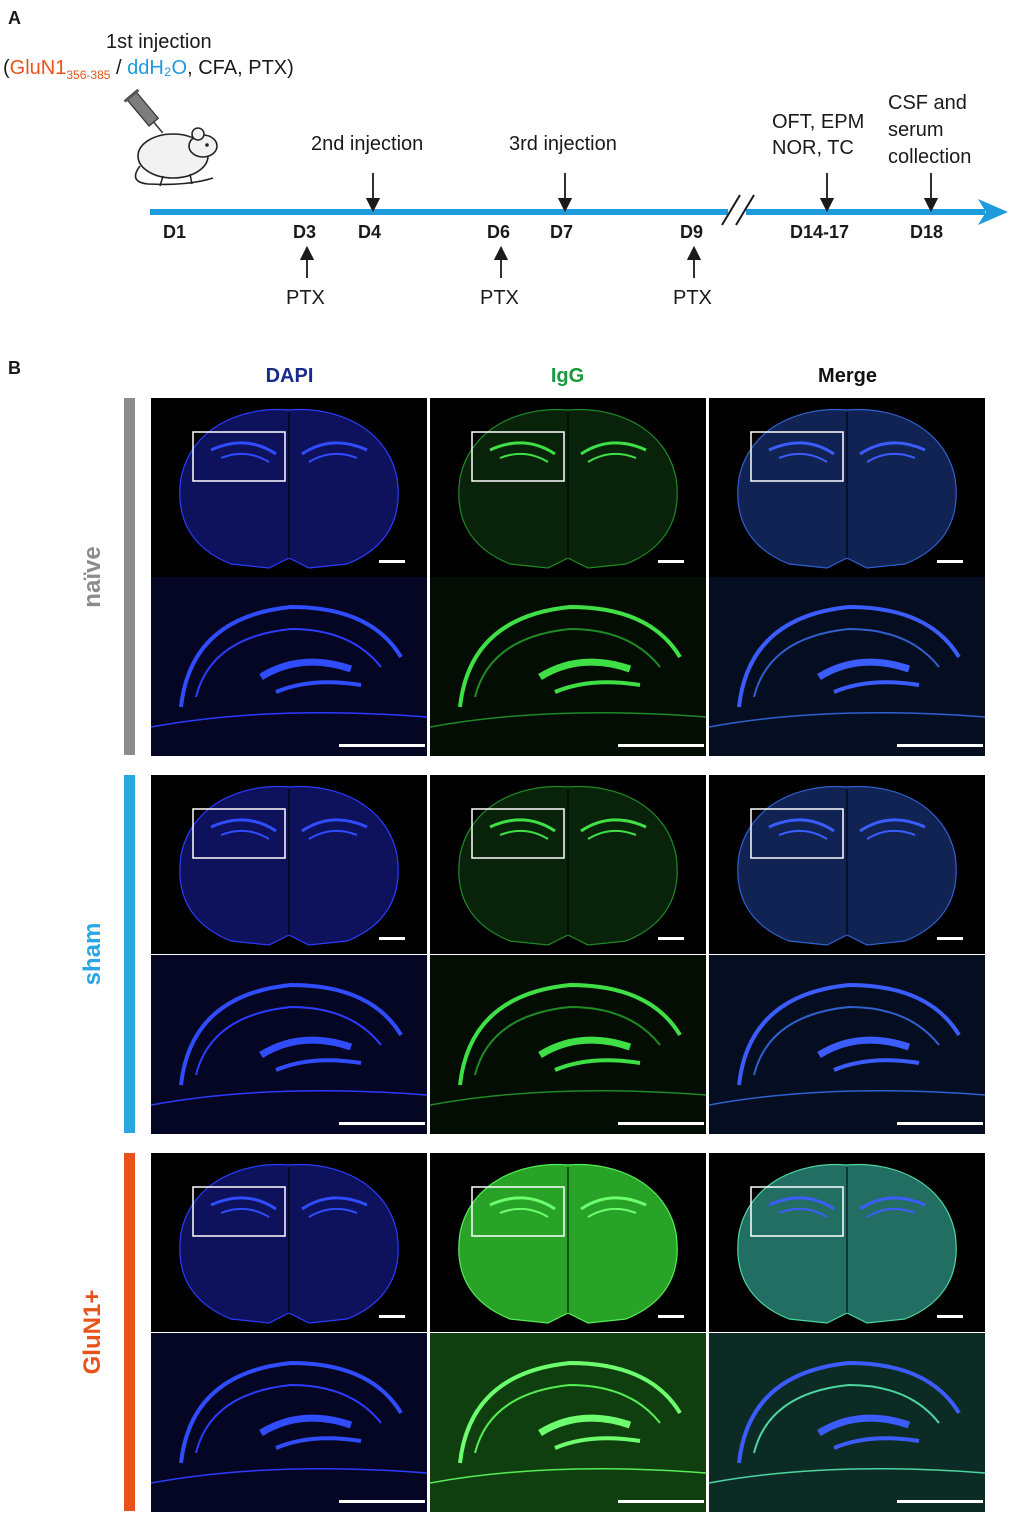 Image resolution: width=1013 pixels, height=1515 pixels. I want to click on ptx-label-2: PTX, so click(499, 298).